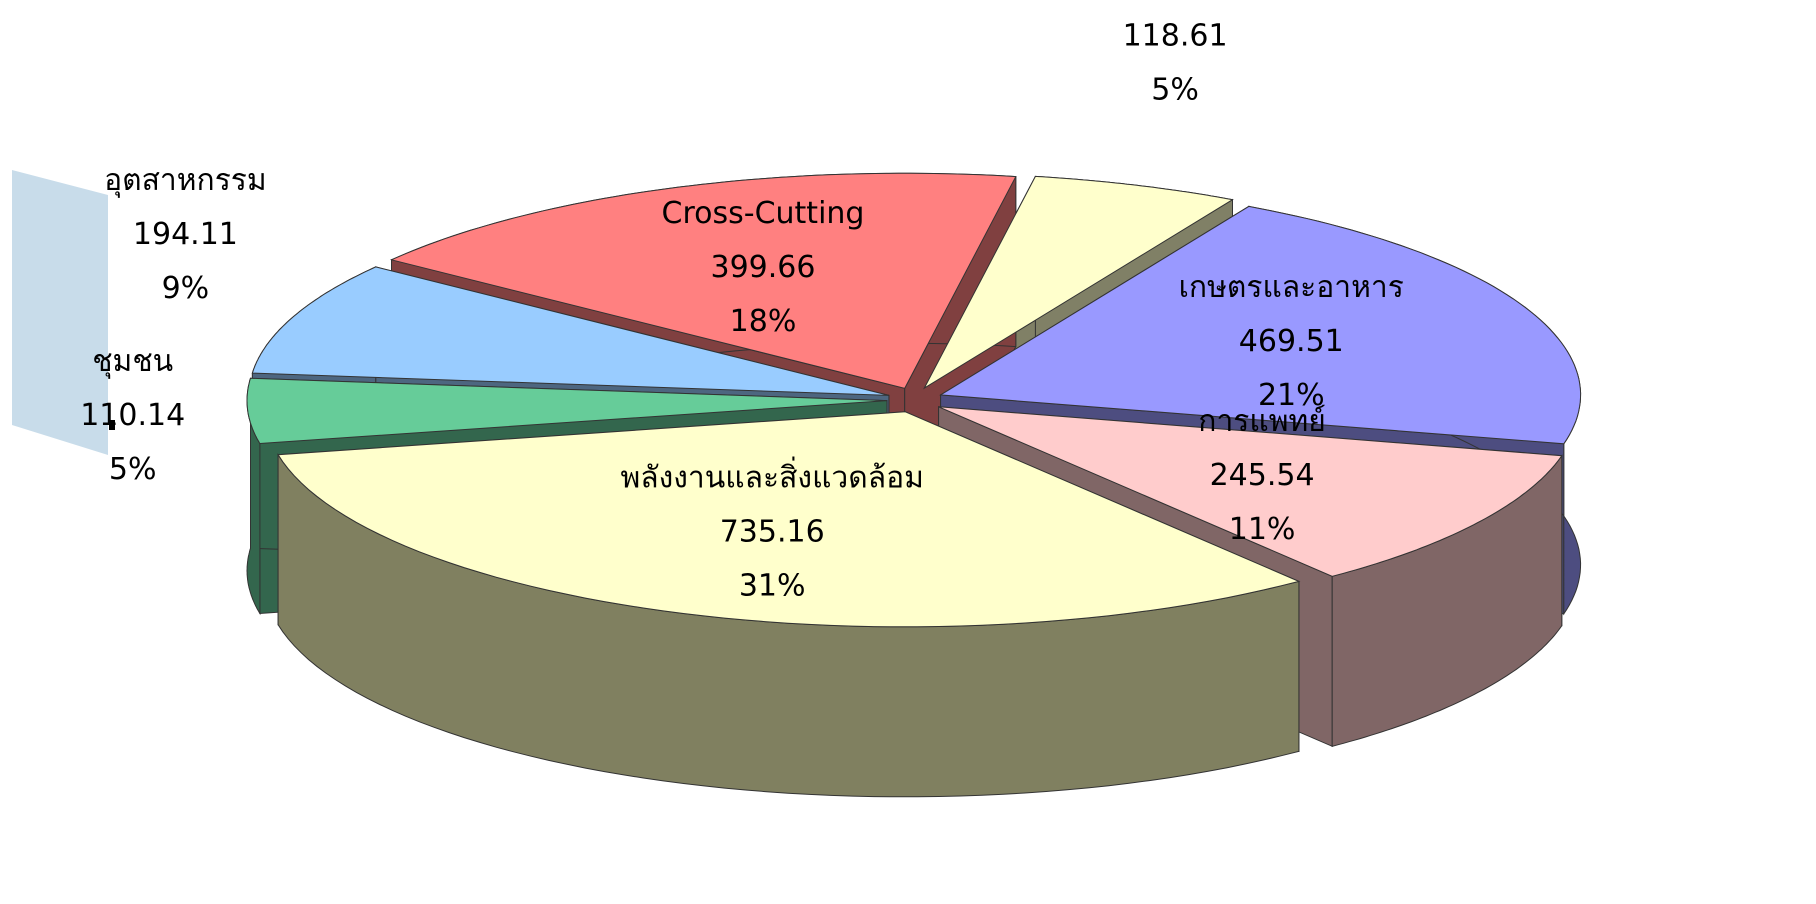  What do you see at coordinates (772, 585) in the screenshot?
I see `slice-percent: 31%` at bounding box center [772, 585].